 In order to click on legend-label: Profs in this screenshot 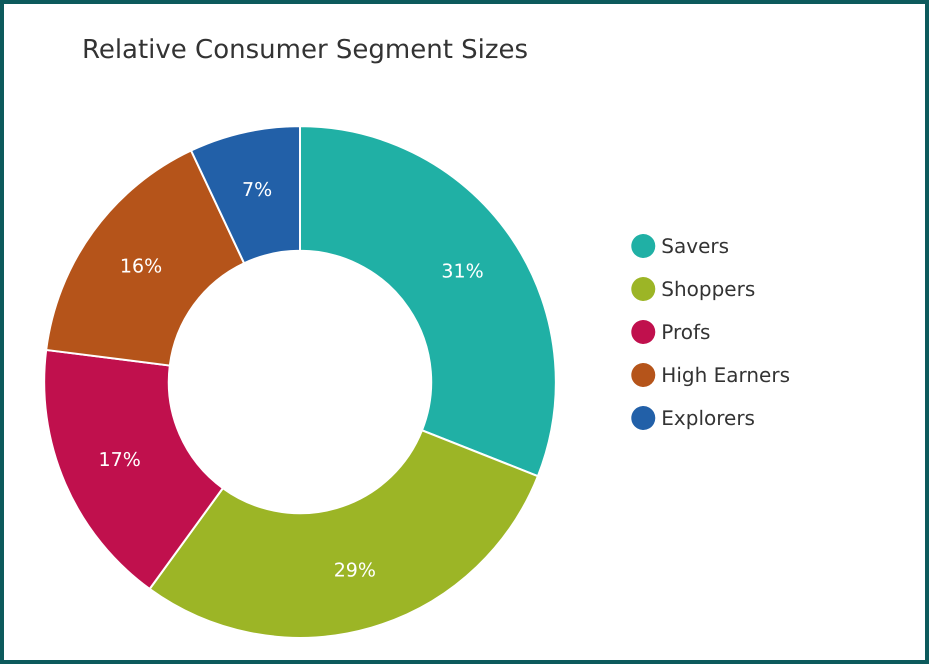, I will do `click(685, 332)`.